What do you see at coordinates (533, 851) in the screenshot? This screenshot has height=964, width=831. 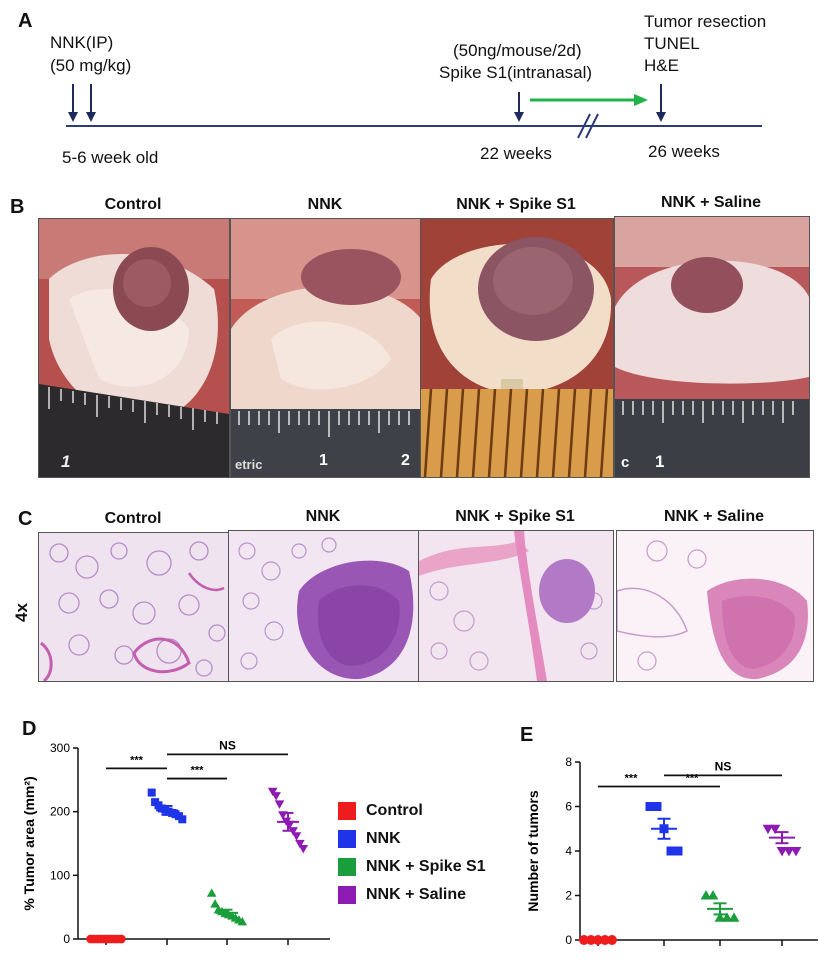 I see `y-axis-label: Number of tumors` at bounding box center [533, 851].